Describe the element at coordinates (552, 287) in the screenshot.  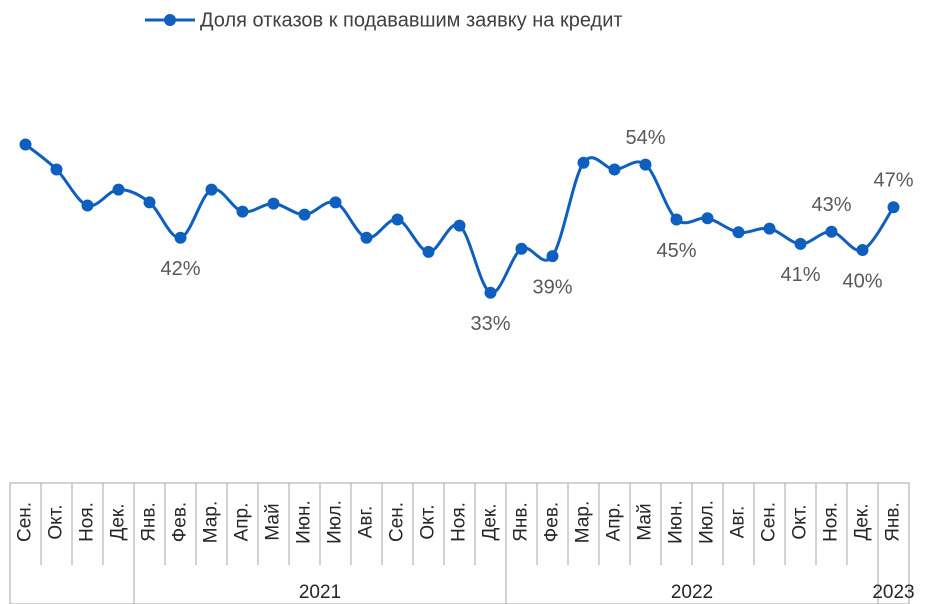
I see `data-label: 39%` at that location.